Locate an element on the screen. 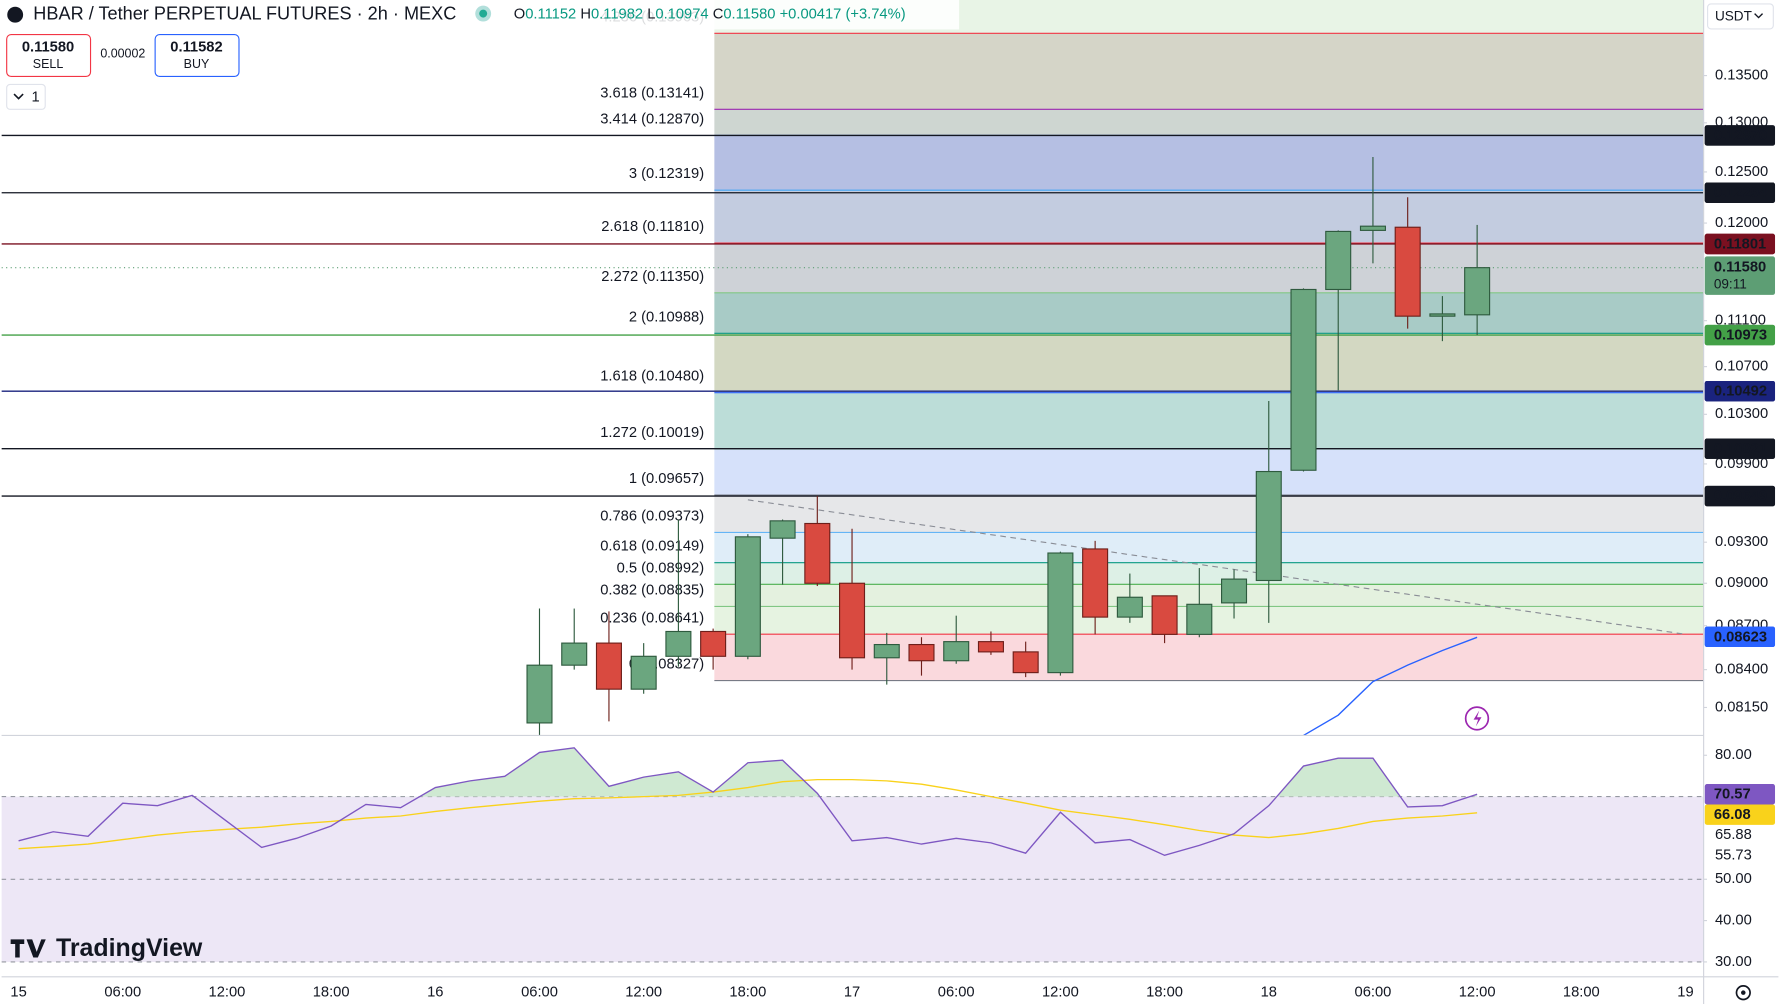 This screenshot has height=1004, width=1780. interval-menu is located at coordinates (26, 96).